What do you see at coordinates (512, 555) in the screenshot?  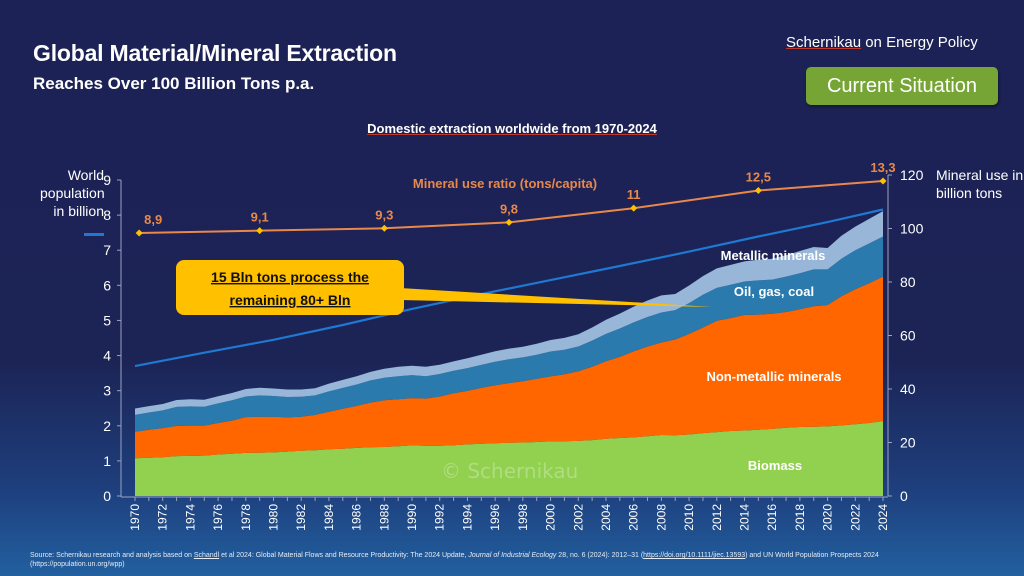 I see `source-journal: Journal of Industrial Ecology` at bounding box center [512, 555].